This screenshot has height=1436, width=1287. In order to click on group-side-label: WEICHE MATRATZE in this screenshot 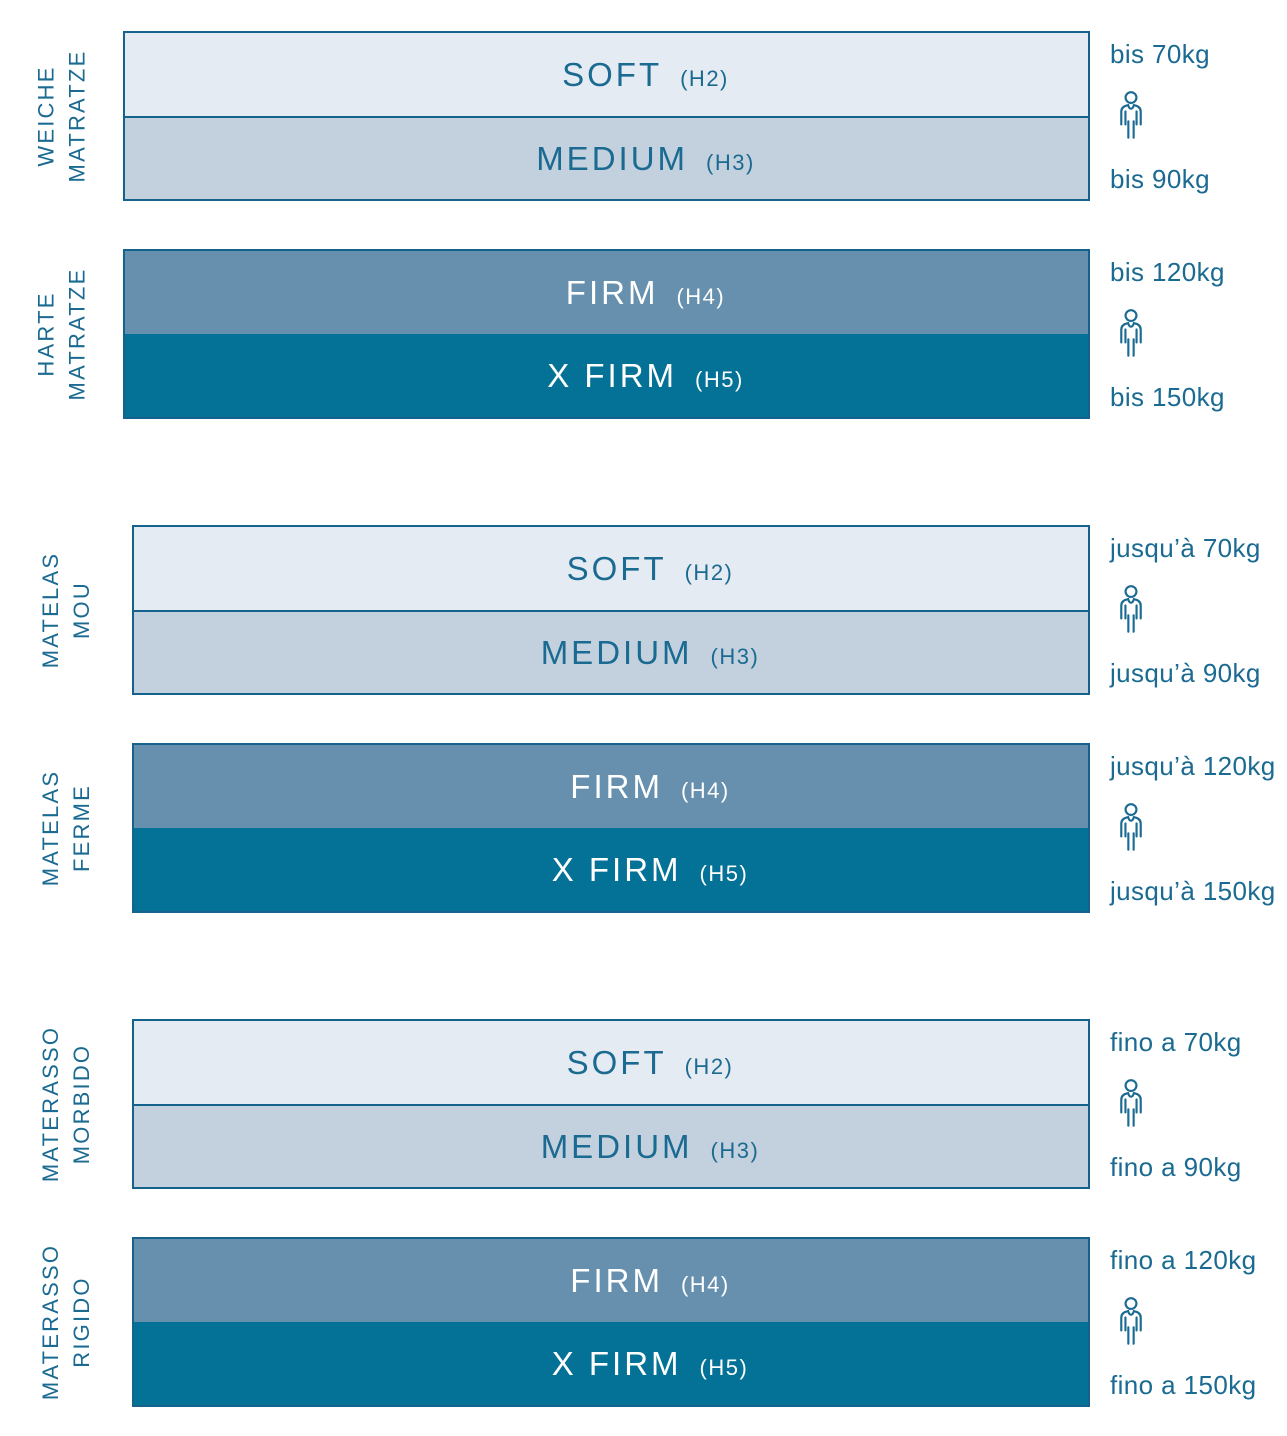, I will do `click(61, 116)`.